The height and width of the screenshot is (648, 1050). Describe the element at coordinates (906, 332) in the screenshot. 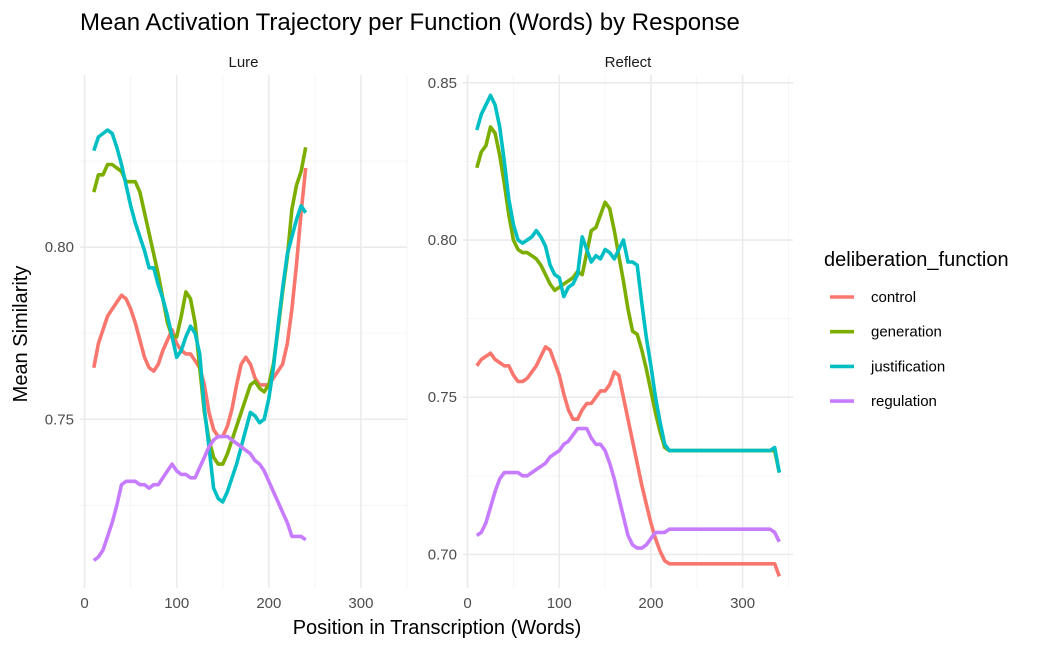

I see `legend-label: generation` at that location.